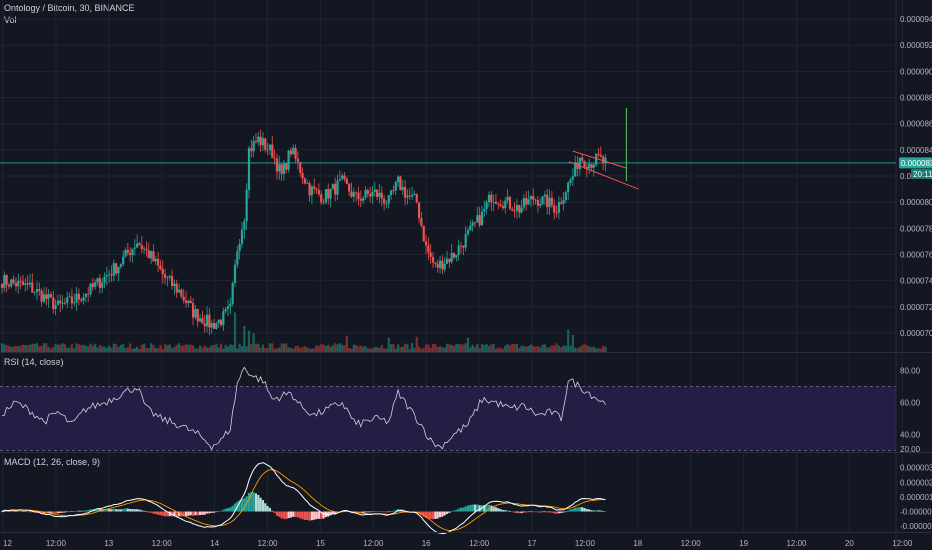 The height and width of the screenshot is (550, 932). Describe the element at coordinates (108, 543) in the screenshot. I see `time-axis-tick: 13` at that location.